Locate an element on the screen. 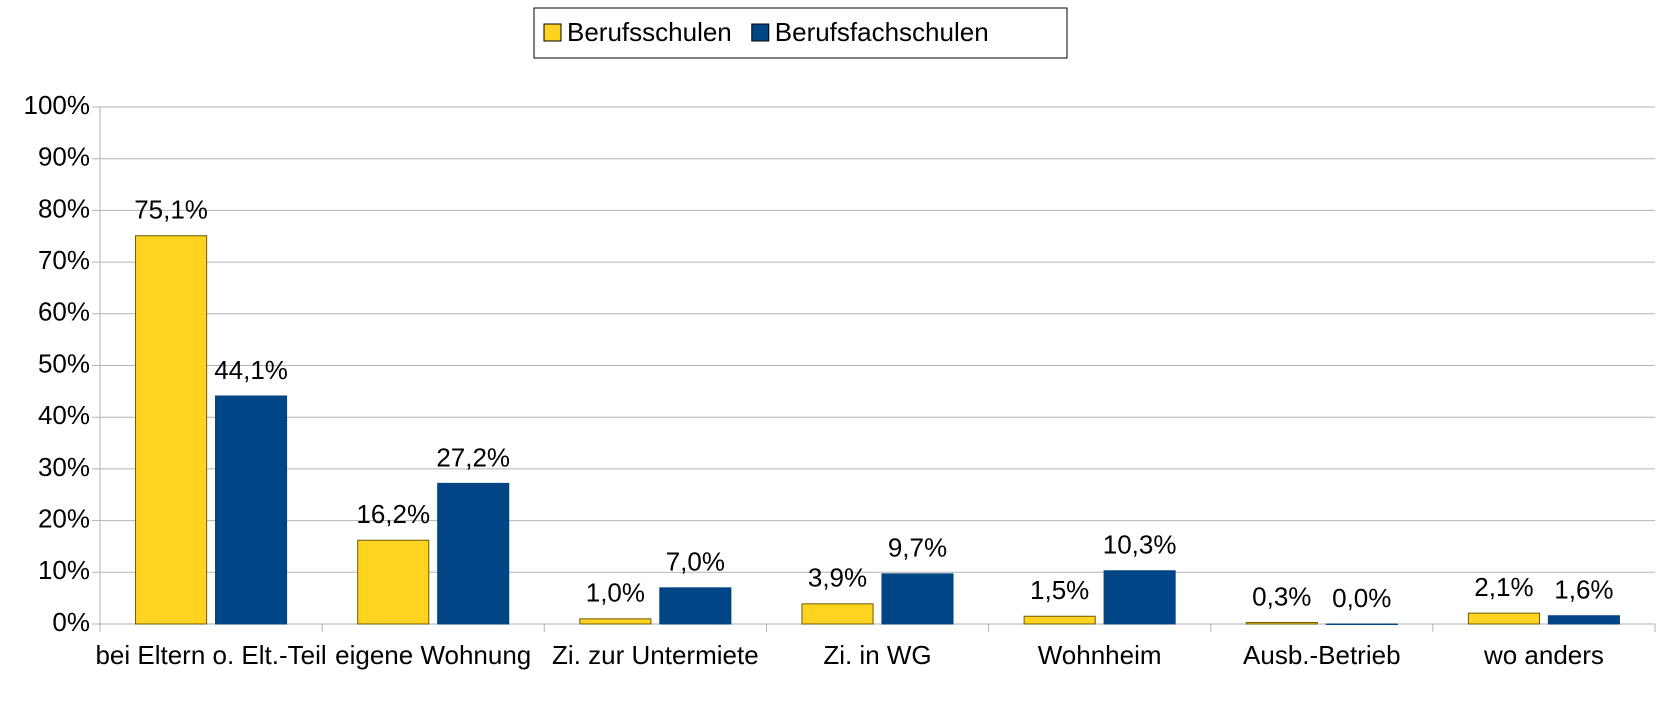  data-label: 27,2% is located at coordinates (473, 457).